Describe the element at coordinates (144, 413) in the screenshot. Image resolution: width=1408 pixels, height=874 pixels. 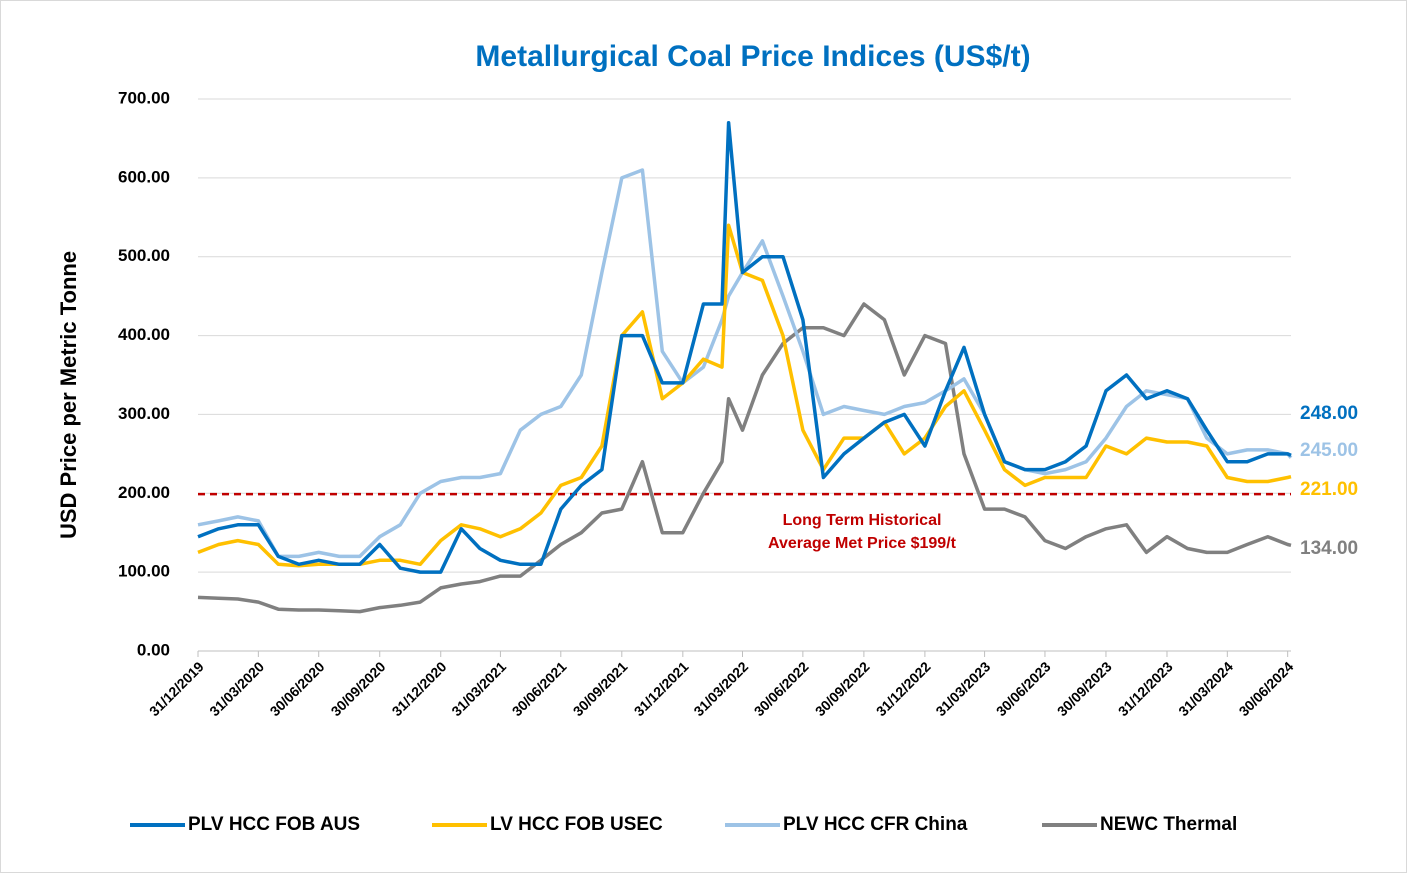
I see `y-tick-label: 300.00` at that location.